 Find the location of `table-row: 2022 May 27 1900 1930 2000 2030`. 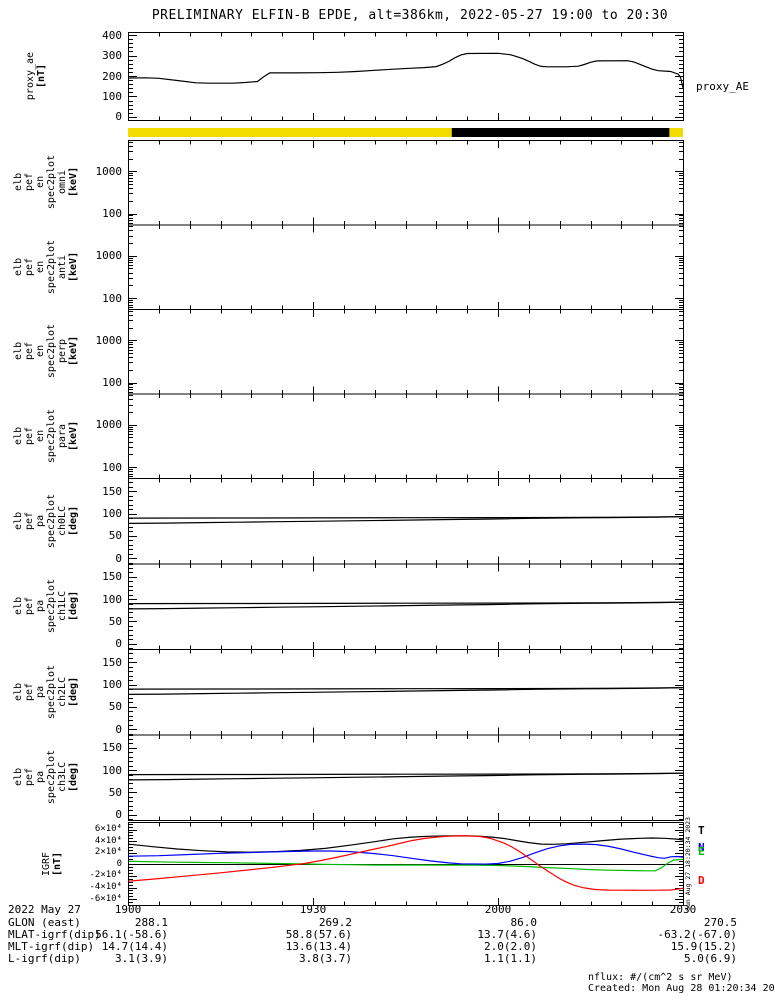

table-row: 2022 May 27 1900 1930 2000 2030 is located at coordinates (387, 910).